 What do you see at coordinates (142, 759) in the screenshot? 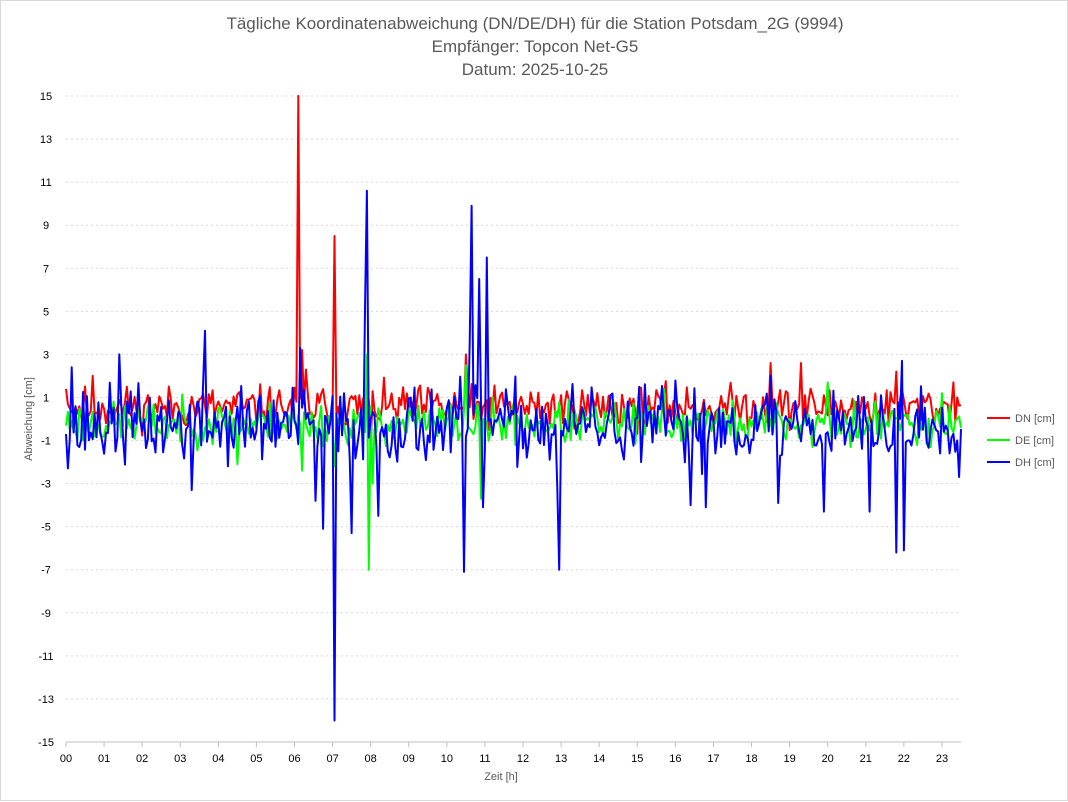
I see `x-tick-label: 02` at bounding box center [142, 759].